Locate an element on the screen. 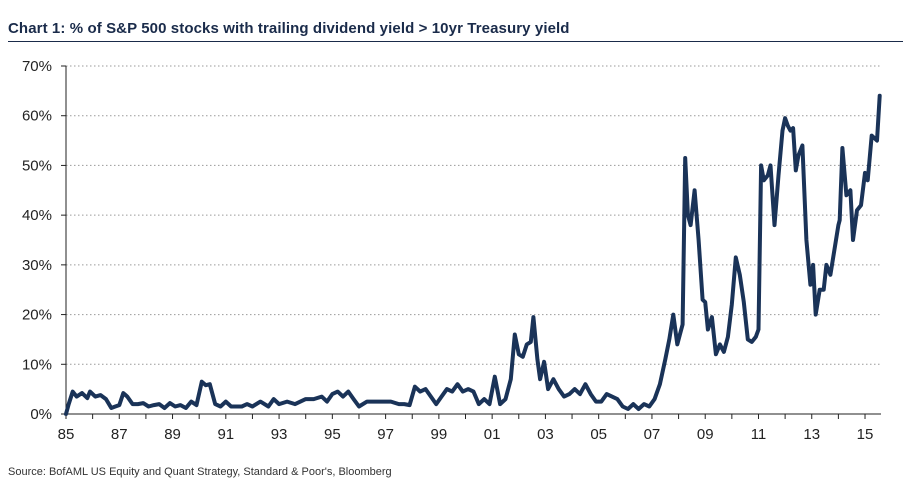 Image resolution: width=911 pixels, height=500 pixels. x-tick-label: 13 is located at coordinates (811, 434).